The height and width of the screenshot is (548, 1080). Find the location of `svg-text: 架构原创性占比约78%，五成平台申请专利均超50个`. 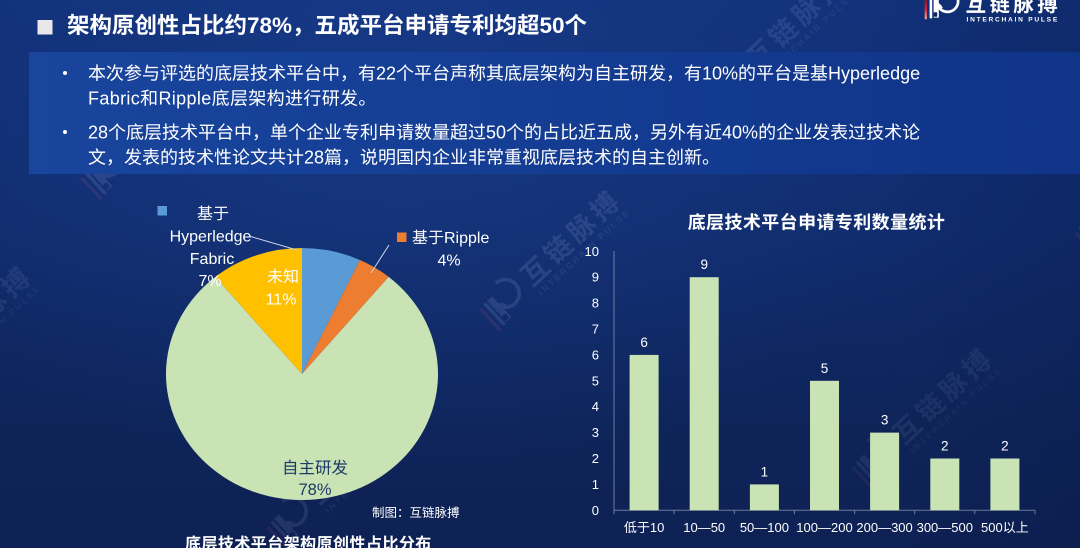

svg-text: 架构原创性占比约78%，五成平台申请专利均超50个 is located at coordinates (327, 25).